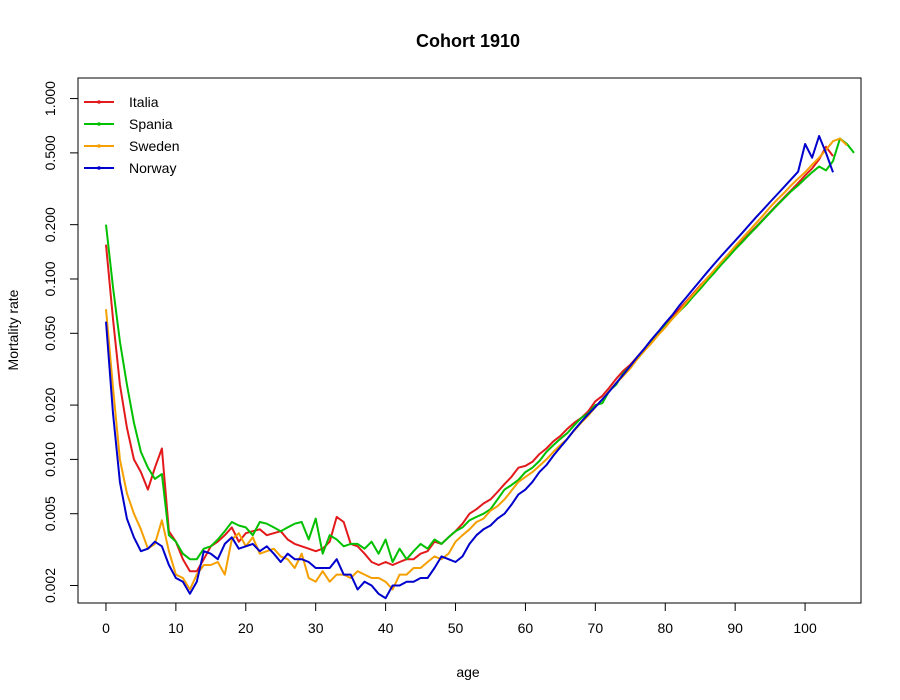  What do you see at coordinates (805, 628) in the screenshot?
I see `x-tick-label: 100` at bounding box center [805, 628].